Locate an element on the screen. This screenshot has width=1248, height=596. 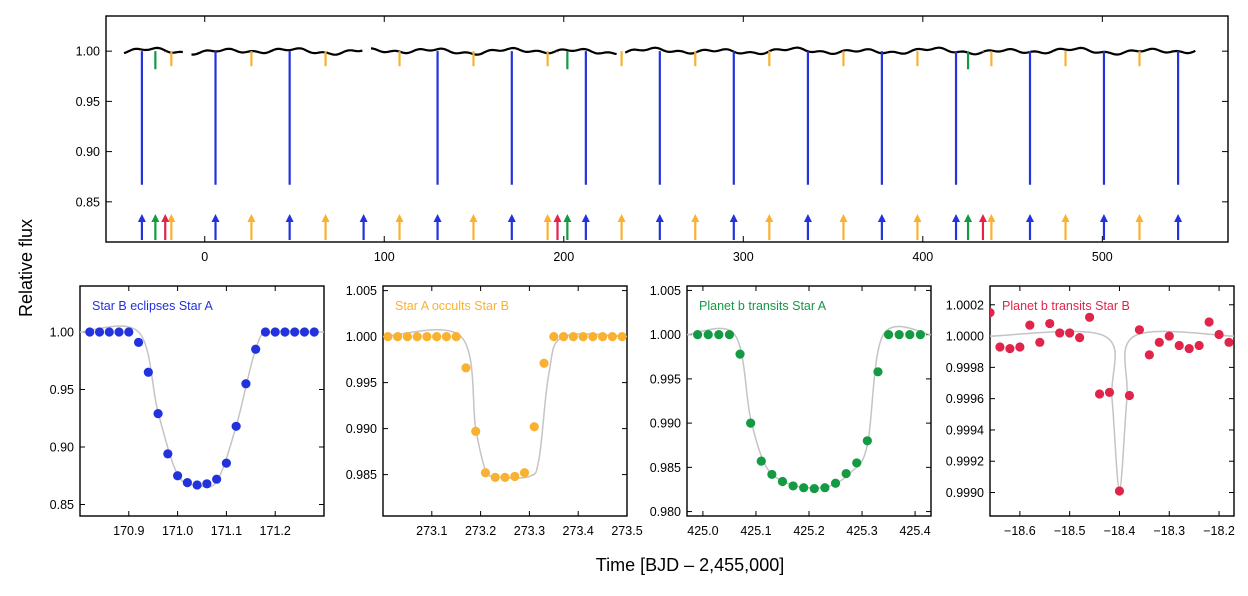
panel4-ytick-label: 1.0002 is located at coordinates (965, 305).